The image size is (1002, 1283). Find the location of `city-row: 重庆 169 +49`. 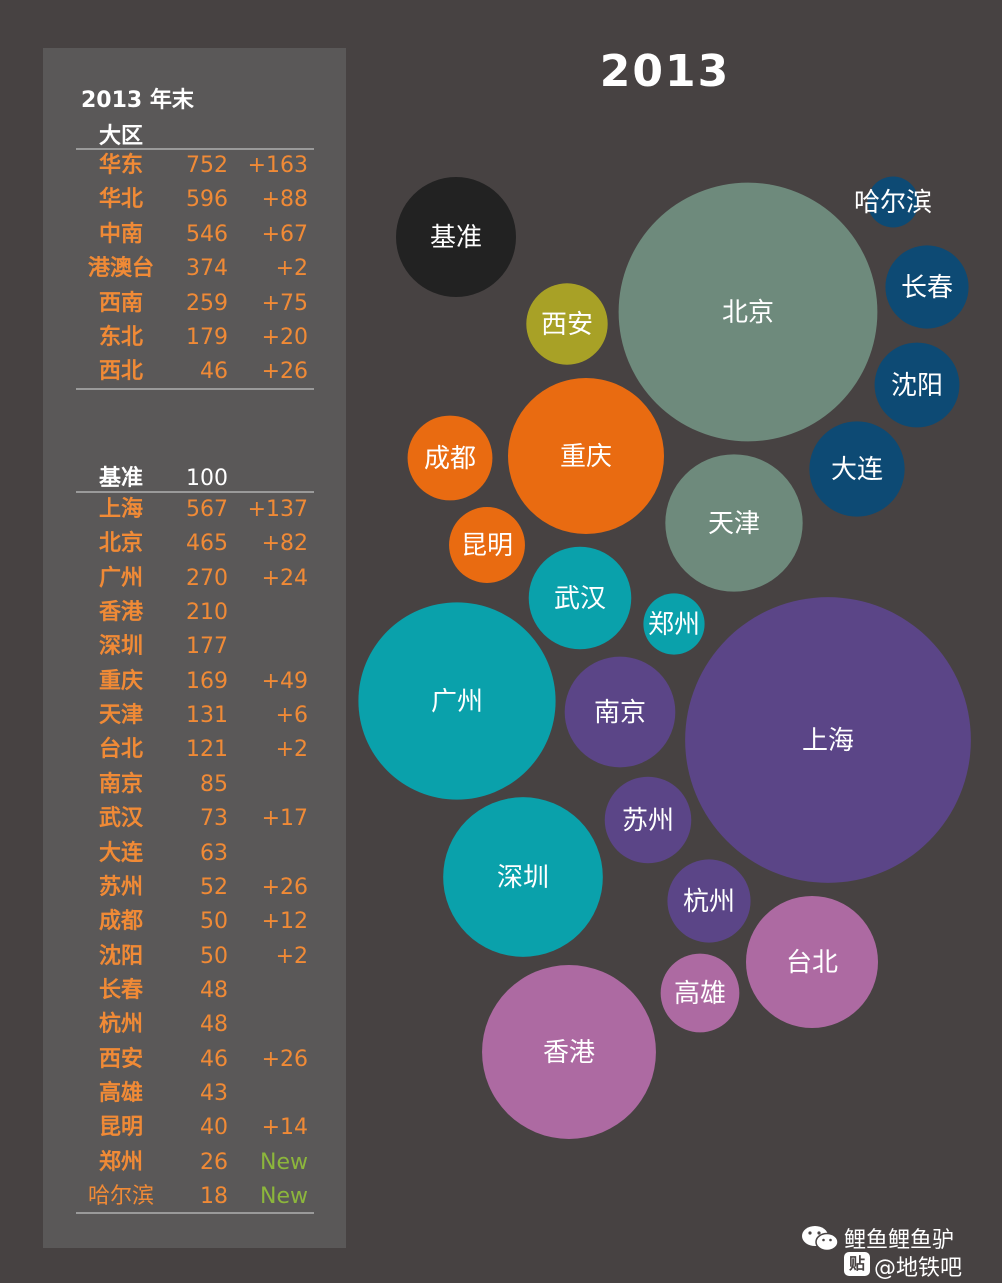

city-row: 重庆 169 +49 is located at coordinates (195, 682).